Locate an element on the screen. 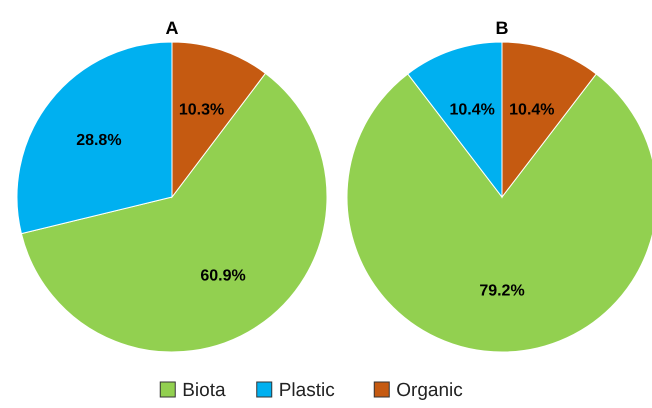 The height and width of the screenshot is (408, 652). data-label: 79.2% is located at coordinates (502, 291).